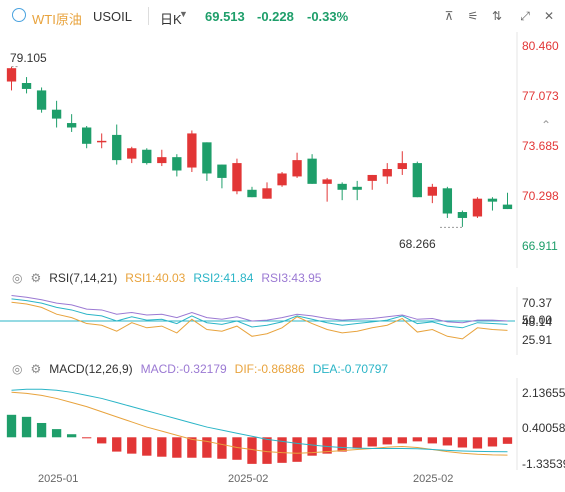  What do you see at coordinates (259, 309) in the screenshot?
I see `rsi3-line` at bounding box center [259, 309].